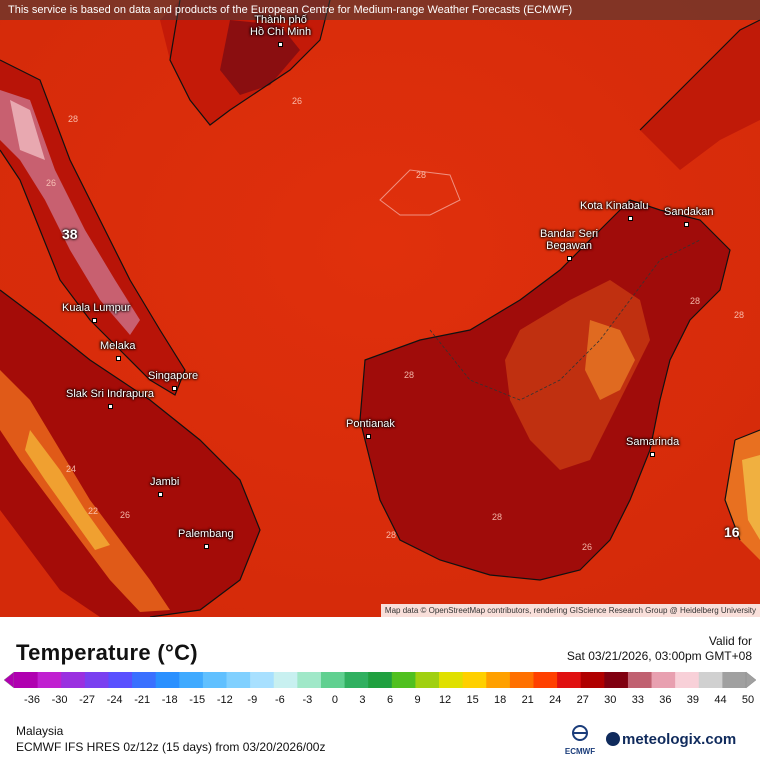 This screenshot has width=760, height=760. I want to click on valid-label: Valid for, so click(730, 641).